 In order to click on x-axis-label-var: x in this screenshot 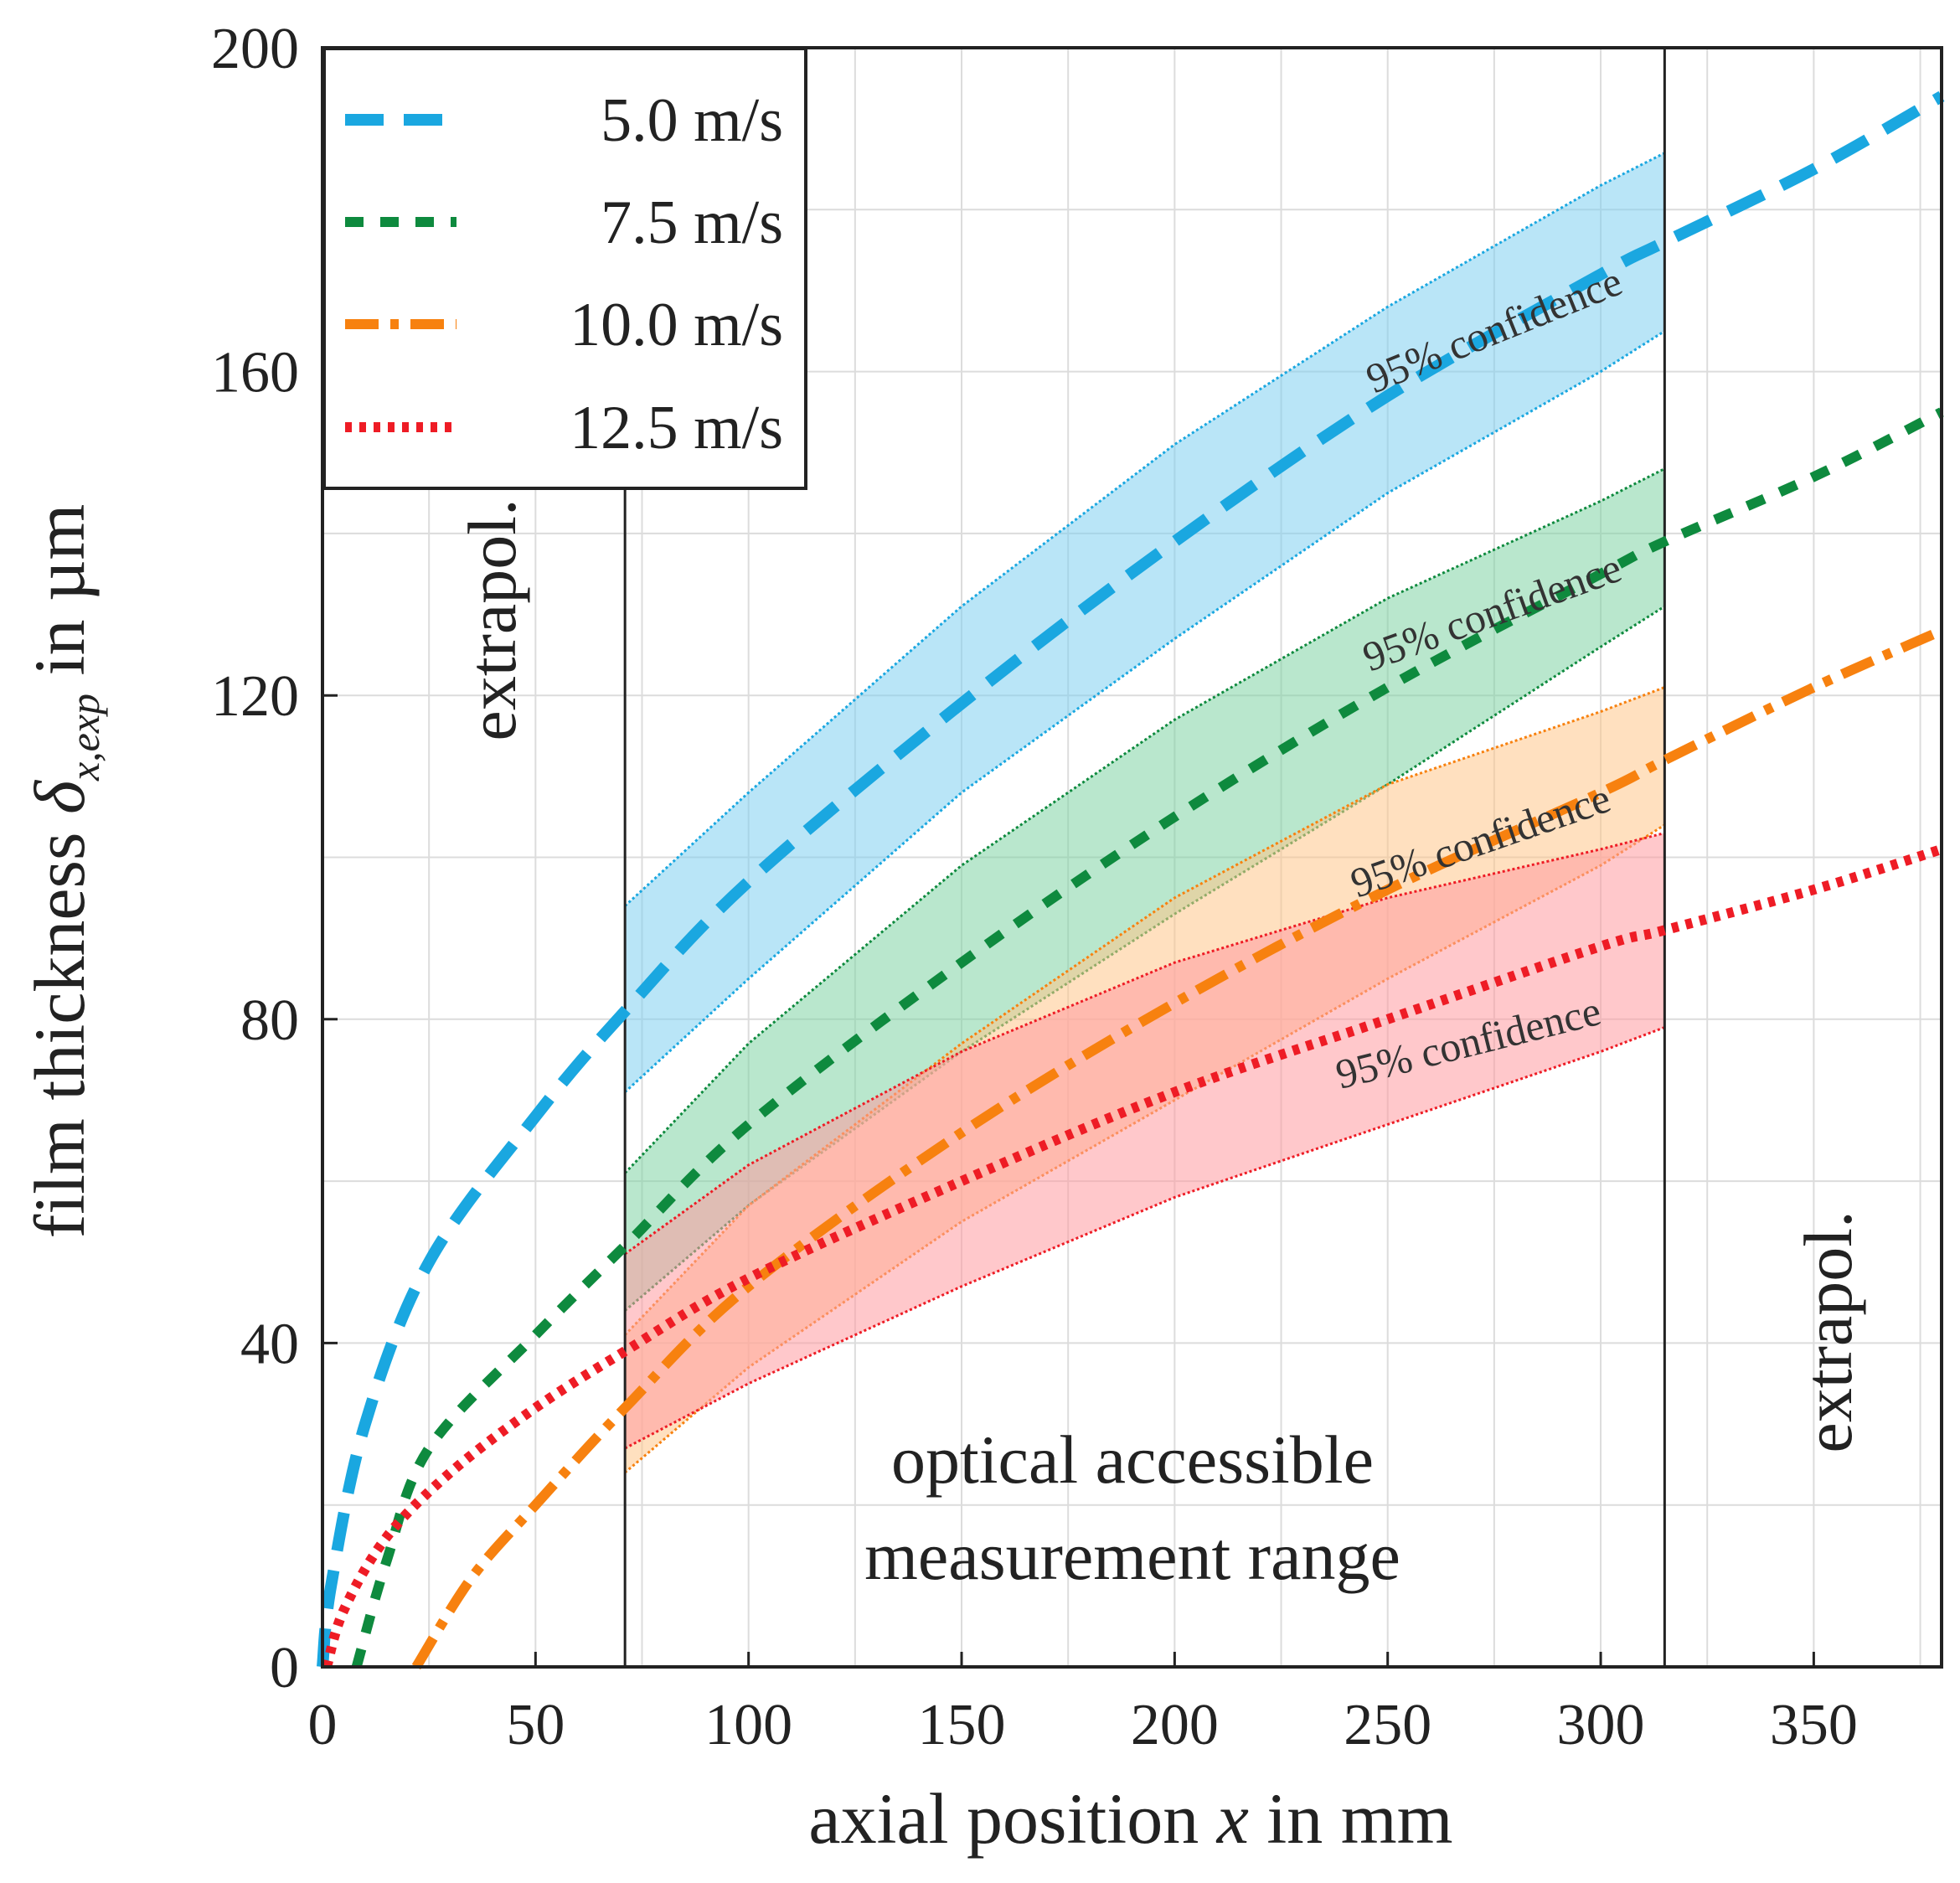, I will do `click(1232, 1818)`.